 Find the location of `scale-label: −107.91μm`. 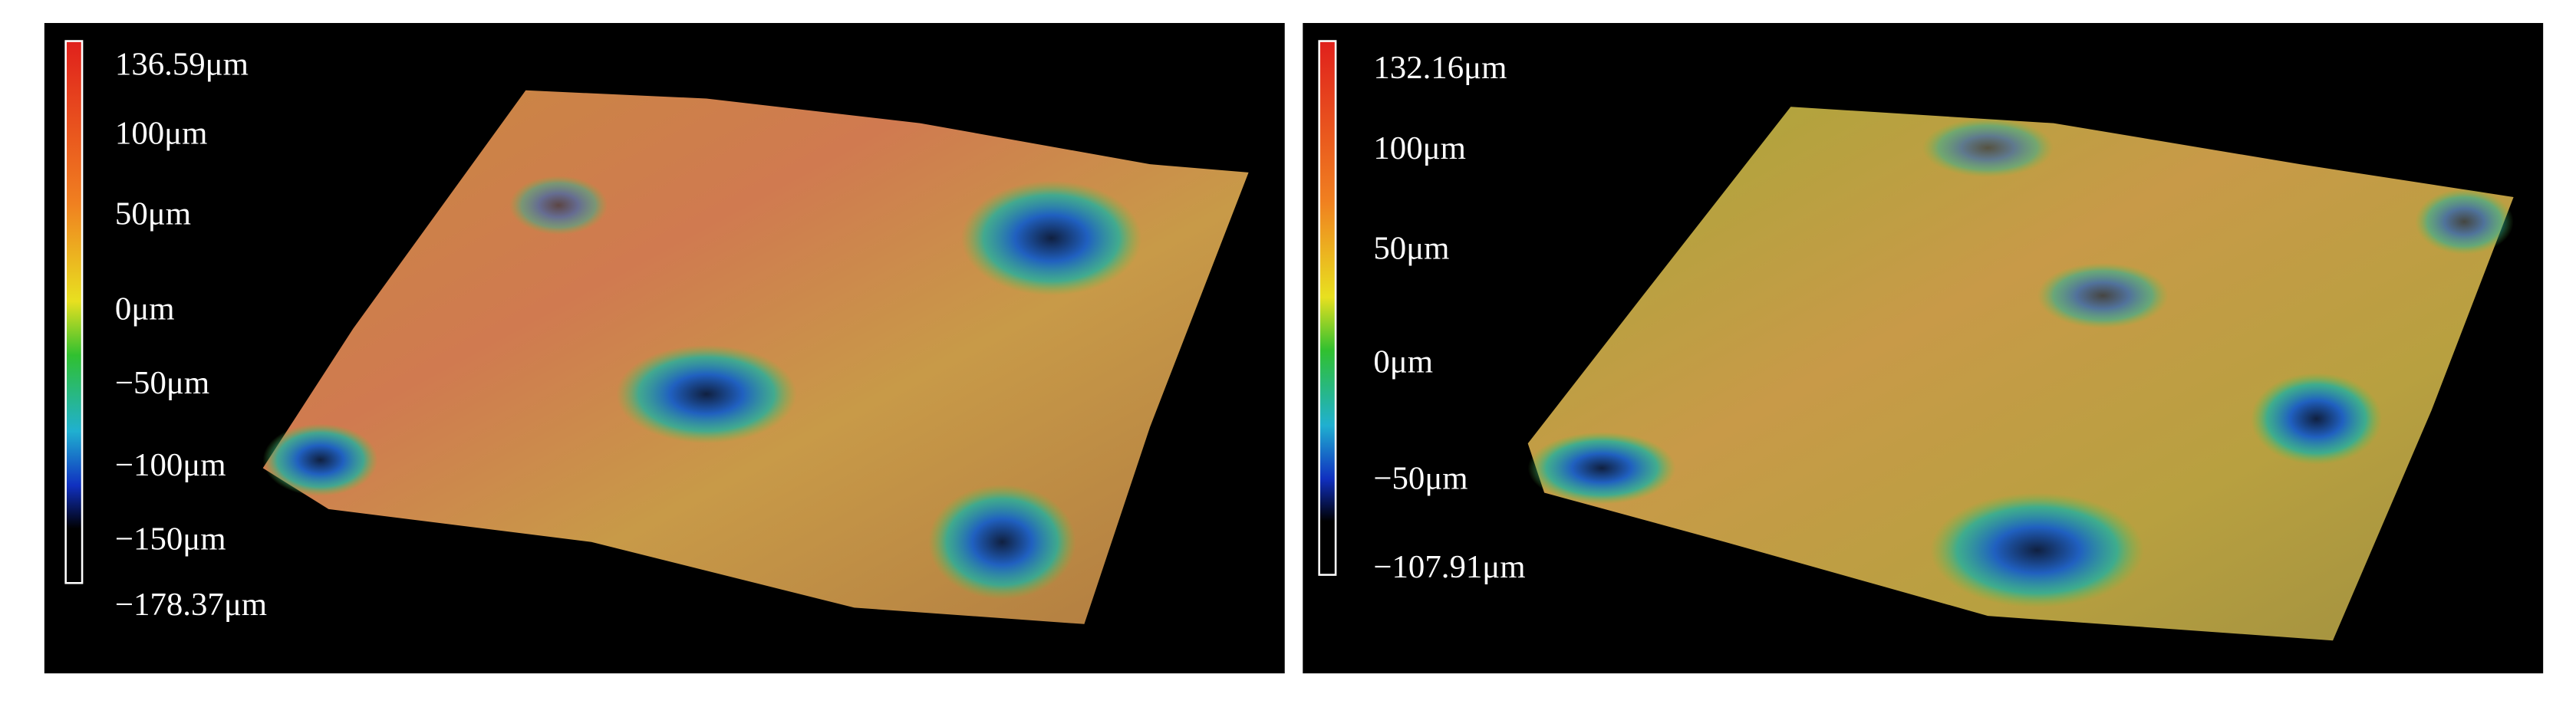

scale-label: −107.91μm is located at coordinates (1449, 567).